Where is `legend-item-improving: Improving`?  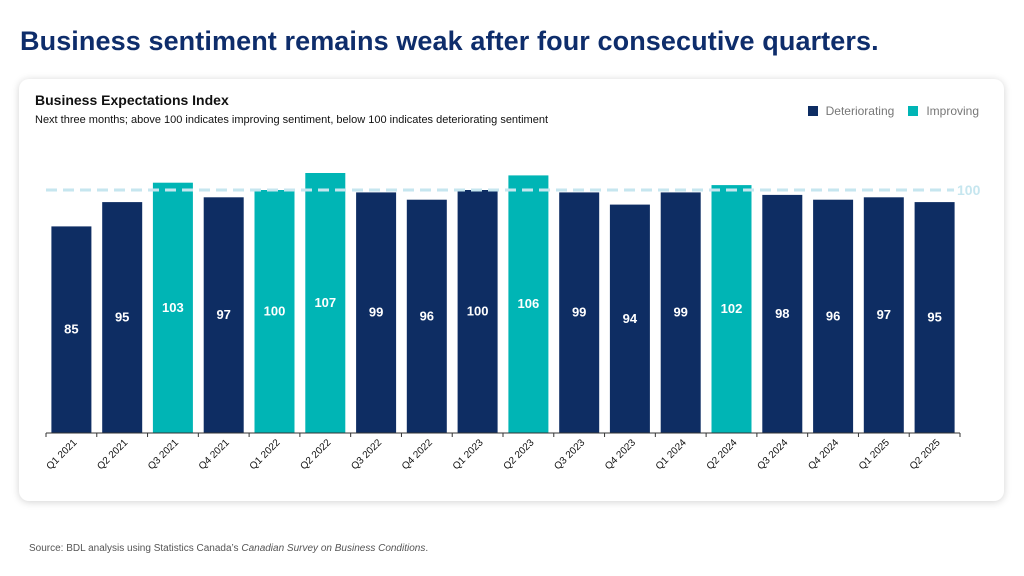 legend-item-improving: Improving is located at coordinates (943, 111).